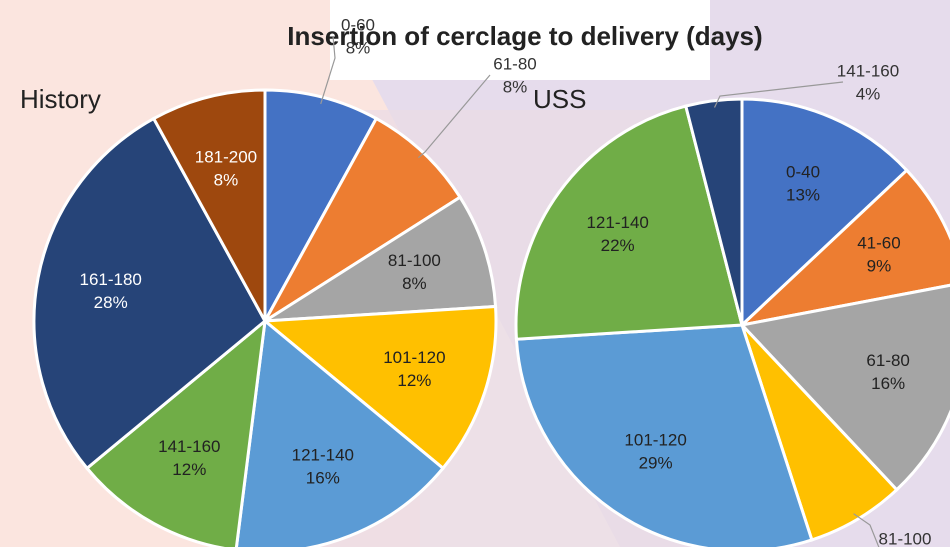  What do you see at coordinates (559, 99) in the screenshot?
I see `pie-title: USS` at bounding box center [559, 99].